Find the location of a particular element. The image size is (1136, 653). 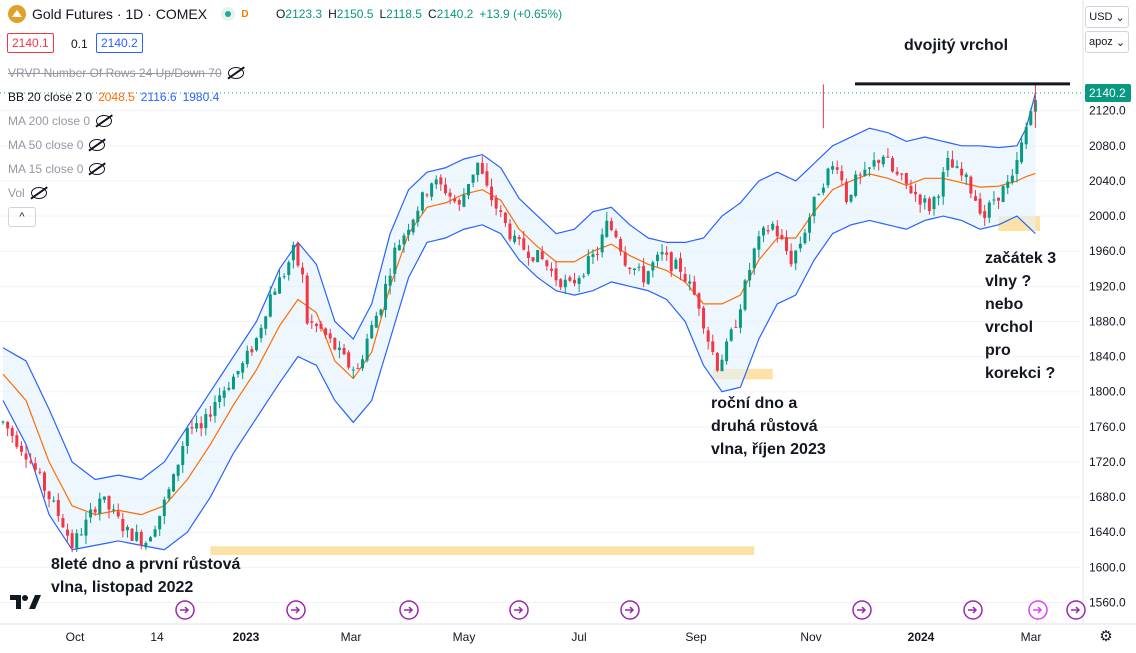

currency-select: USD ⌄ is located at coordinates (1107, 17).